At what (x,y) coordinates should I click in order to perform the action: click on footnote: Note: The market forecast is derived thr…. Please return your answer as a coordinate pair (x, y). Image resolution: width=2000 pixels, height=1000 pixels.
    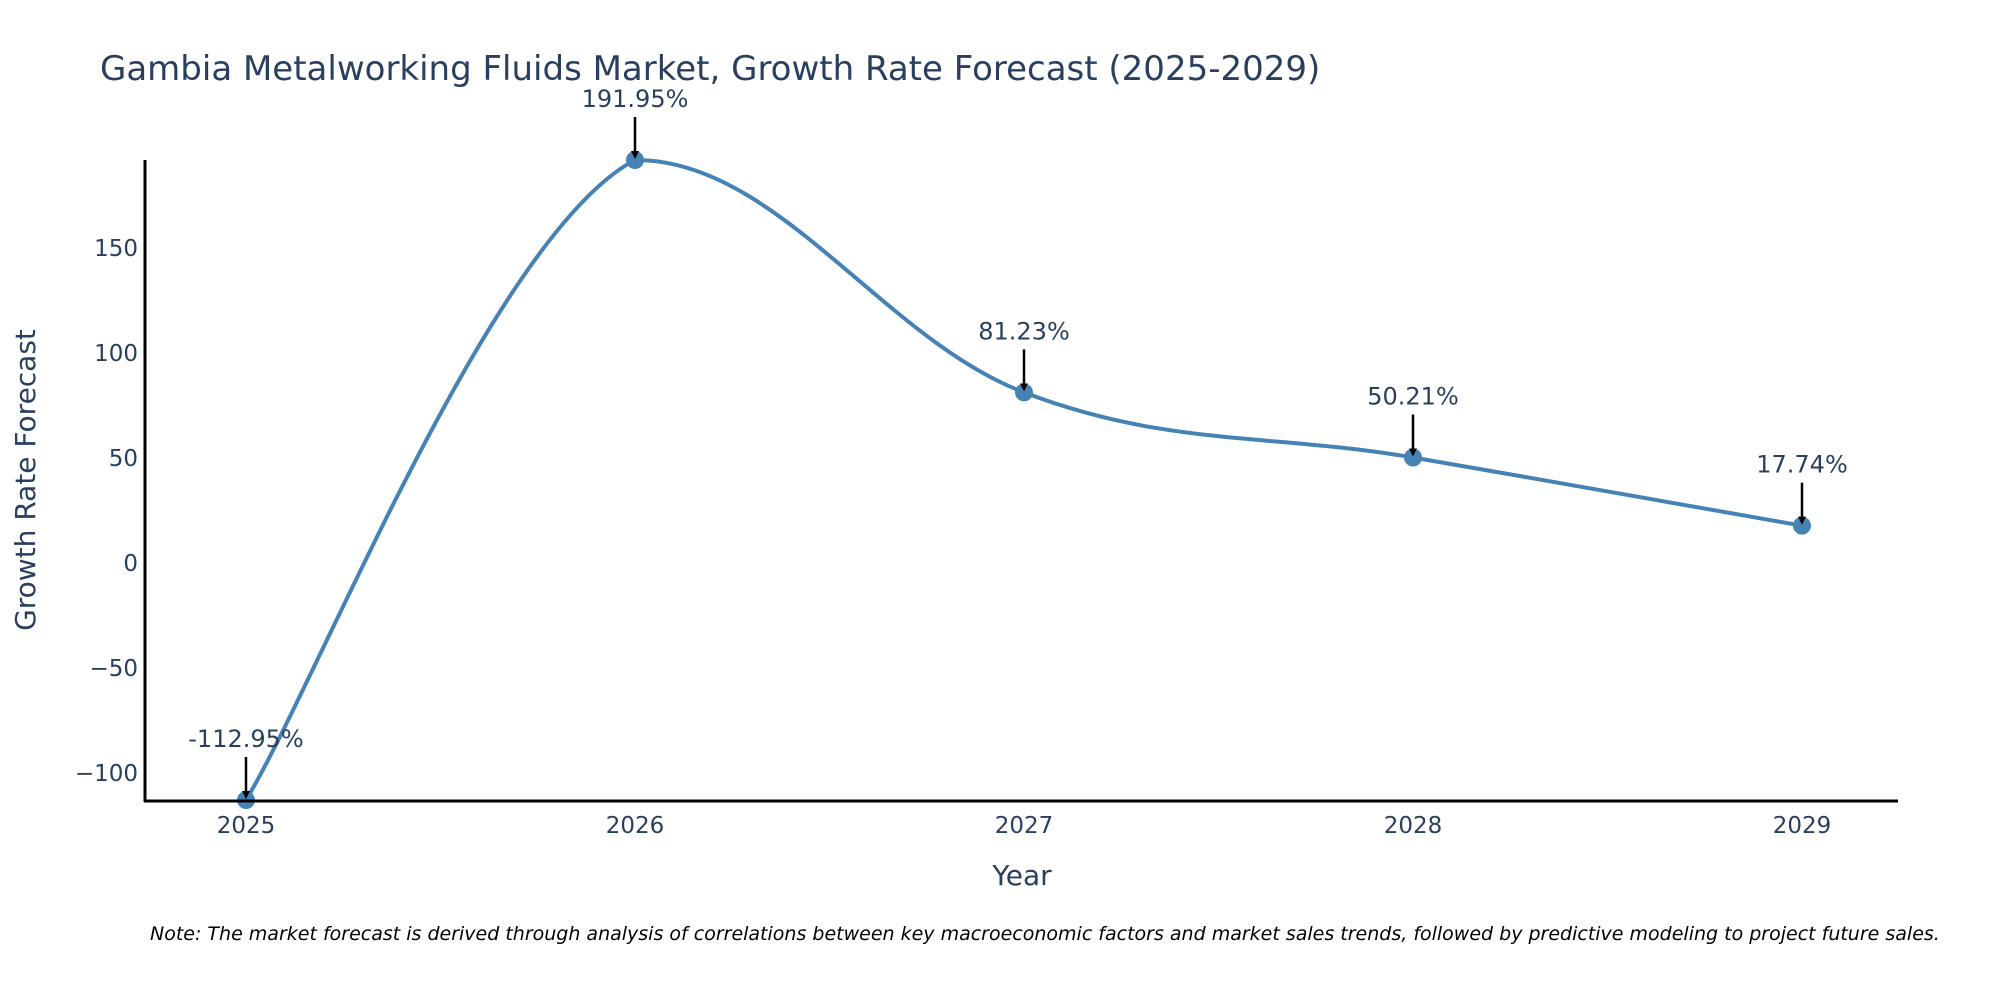
    Looking at the image, I should click on (1045, 934).